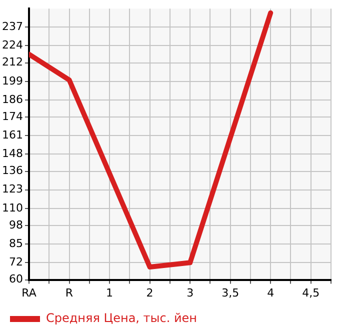 The height and width of the screenshot is (335, 345). What do you see at coordinates (12, 45) in the screenshot?
I see `y-tick-label: 224` at bounding box center [12, 45].